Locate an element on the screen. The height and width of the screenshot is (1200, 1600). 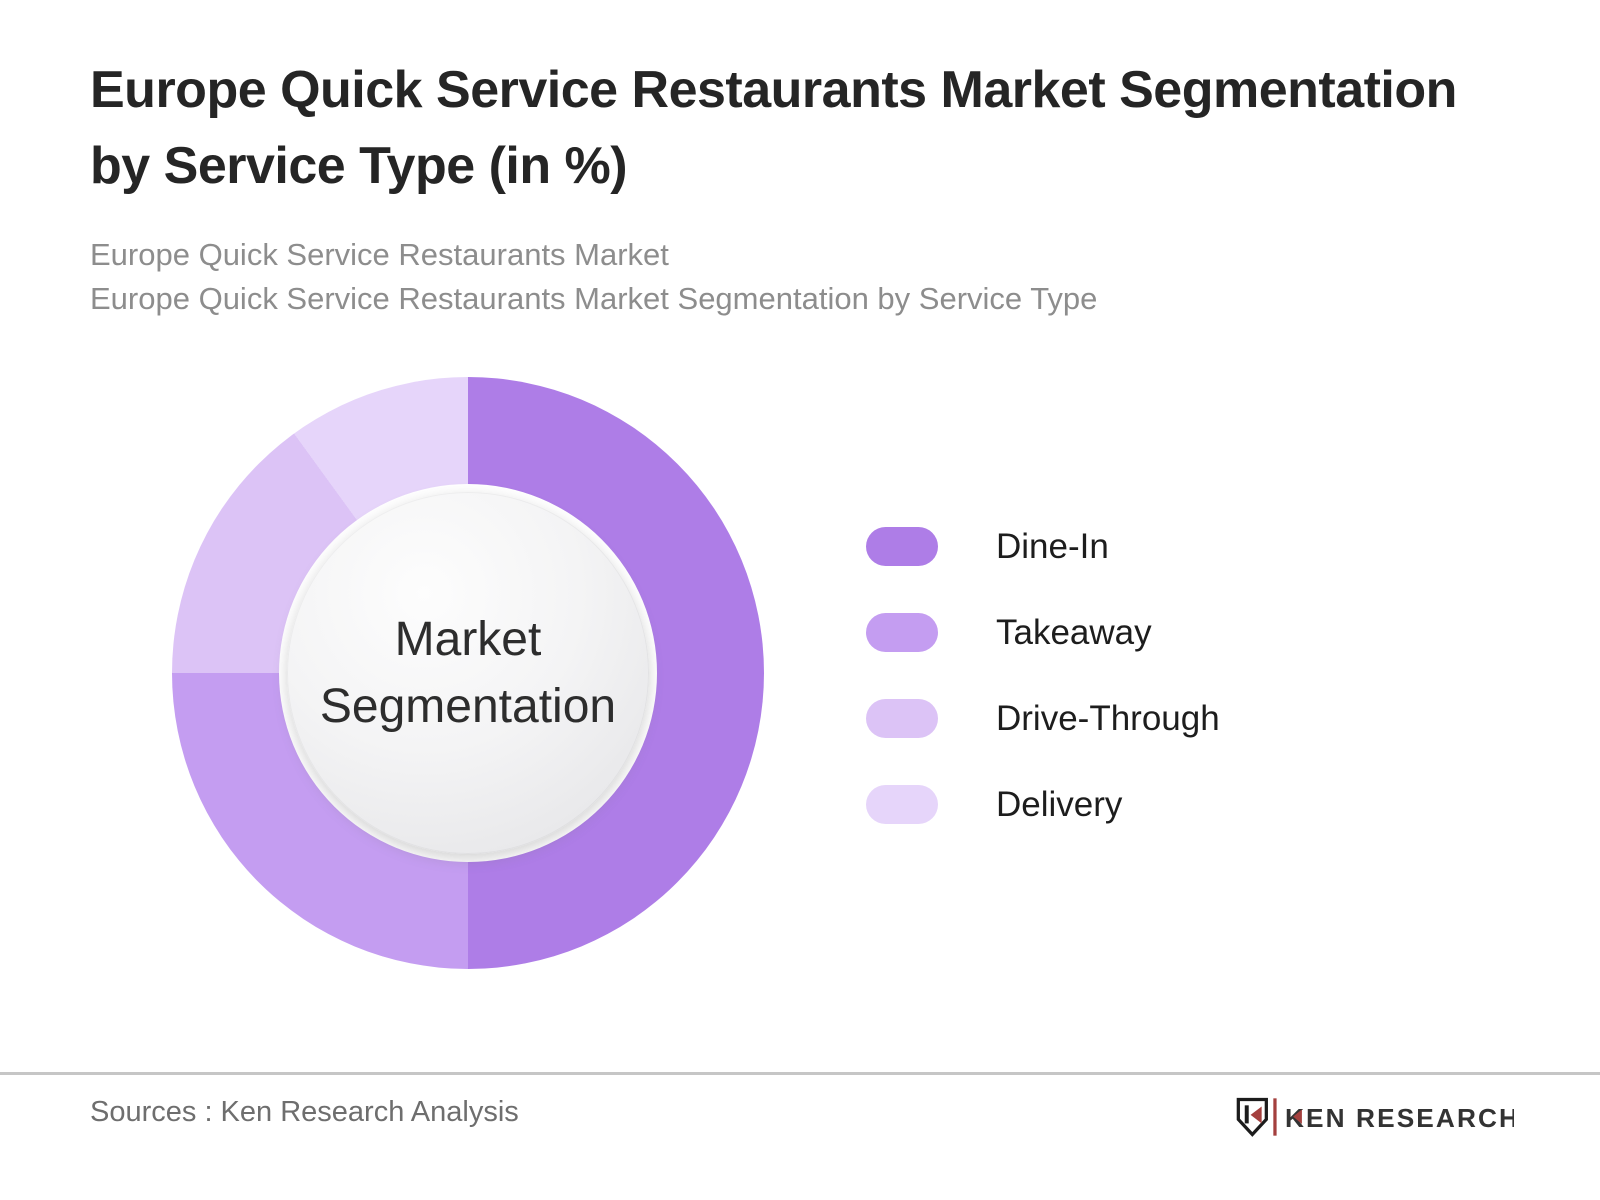
chart-legend: Dine-In Takeaway Drive-Through Delivery is located at coordinates (1043, 699).